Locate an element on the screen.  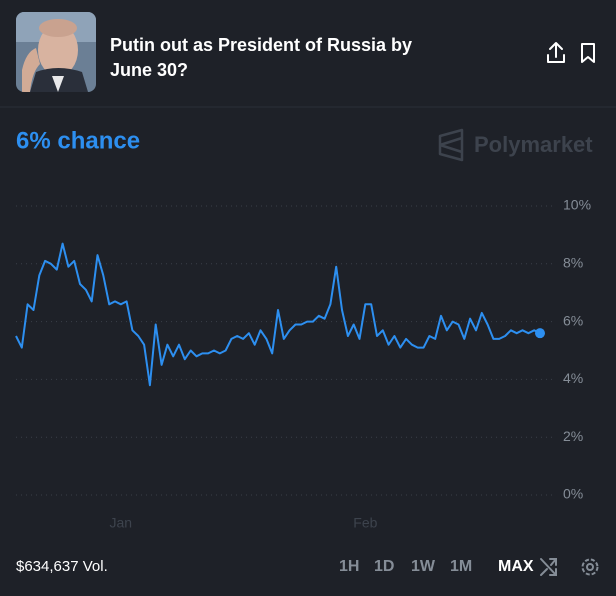
y-tick-label: 0% is located at coordinates (573, 494).